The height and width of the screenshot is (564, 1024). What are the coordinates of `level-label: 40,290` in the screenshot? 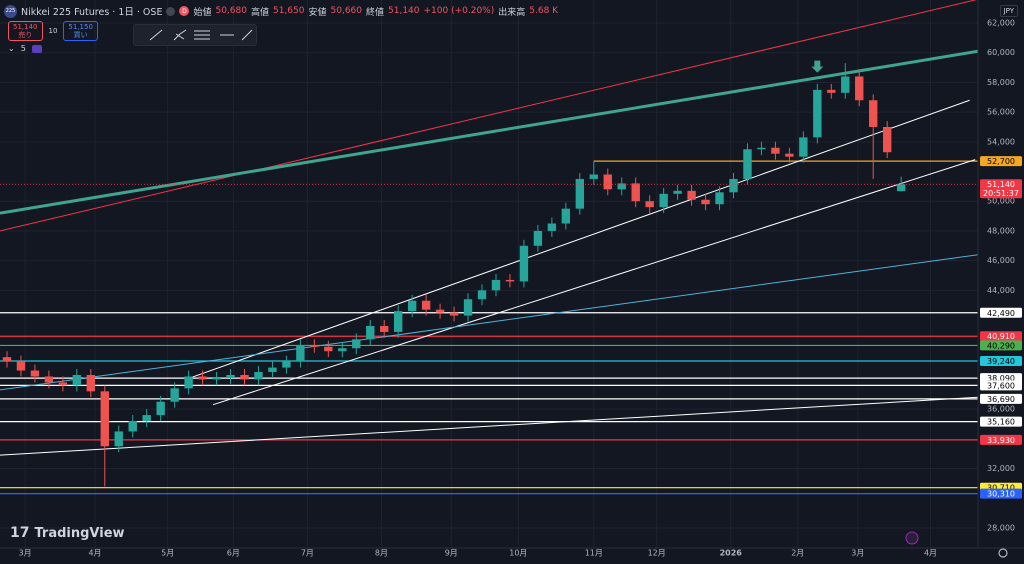 It's located at (1001, 345).